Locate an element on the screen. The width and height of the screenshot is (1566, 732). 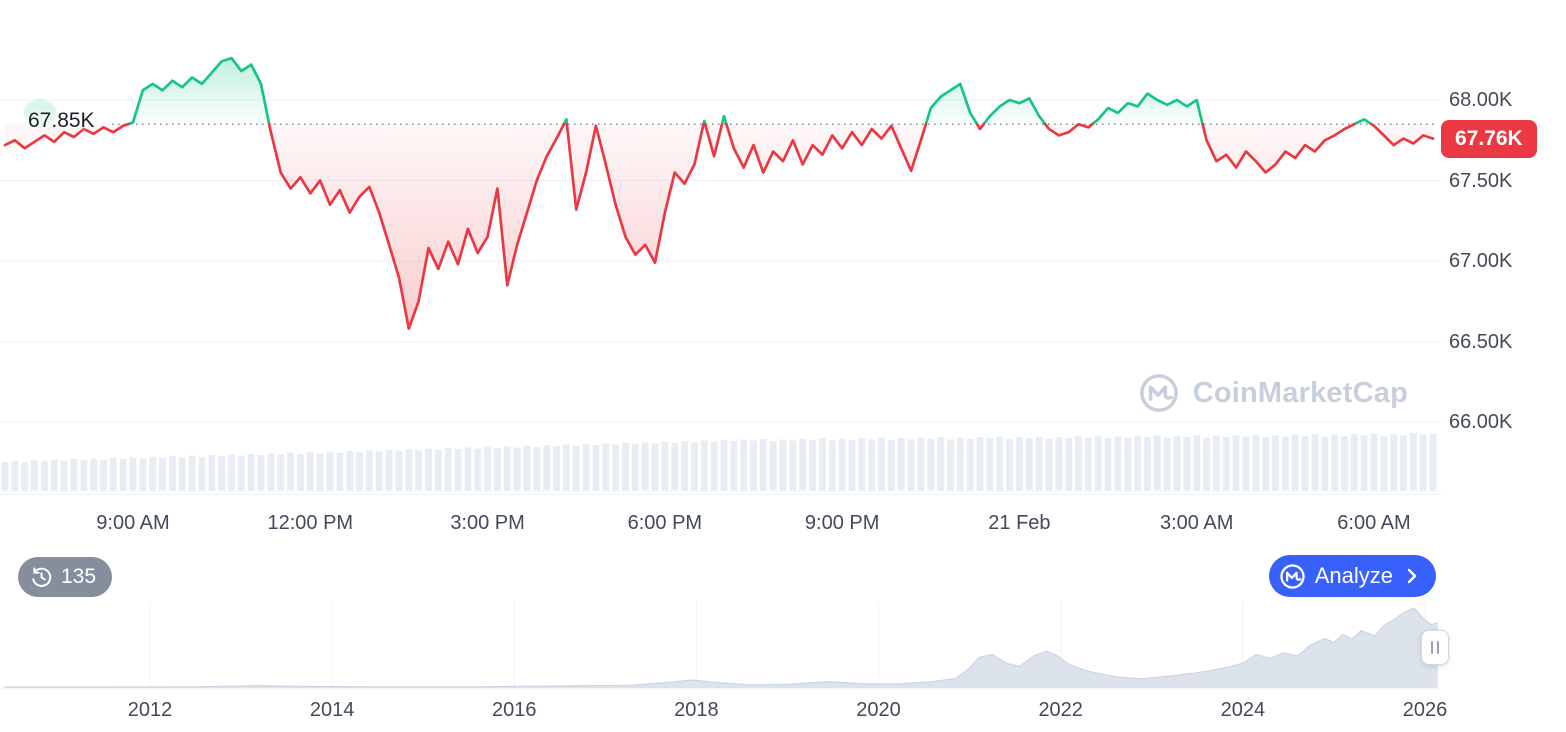
x-axis-tick: 6:00 PM is located at coordinates (665, 523).